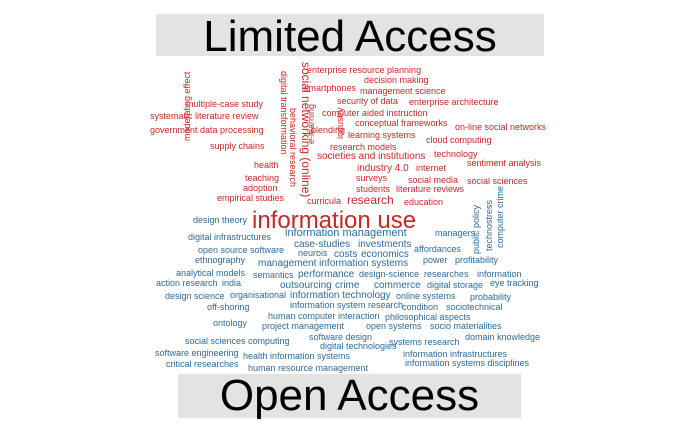  I want to click on limited-term-e-learning: e-learning, so click(311, 124).